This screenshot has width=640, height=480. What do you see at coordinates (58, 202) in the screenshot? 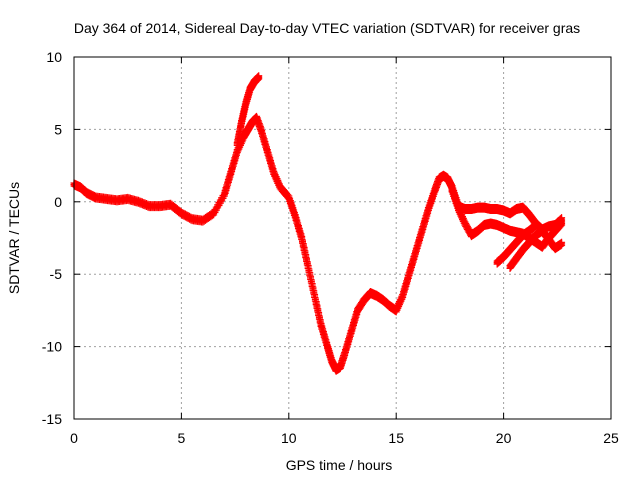
I see `y-tick-label: 0` at bounding box center [58, 202].